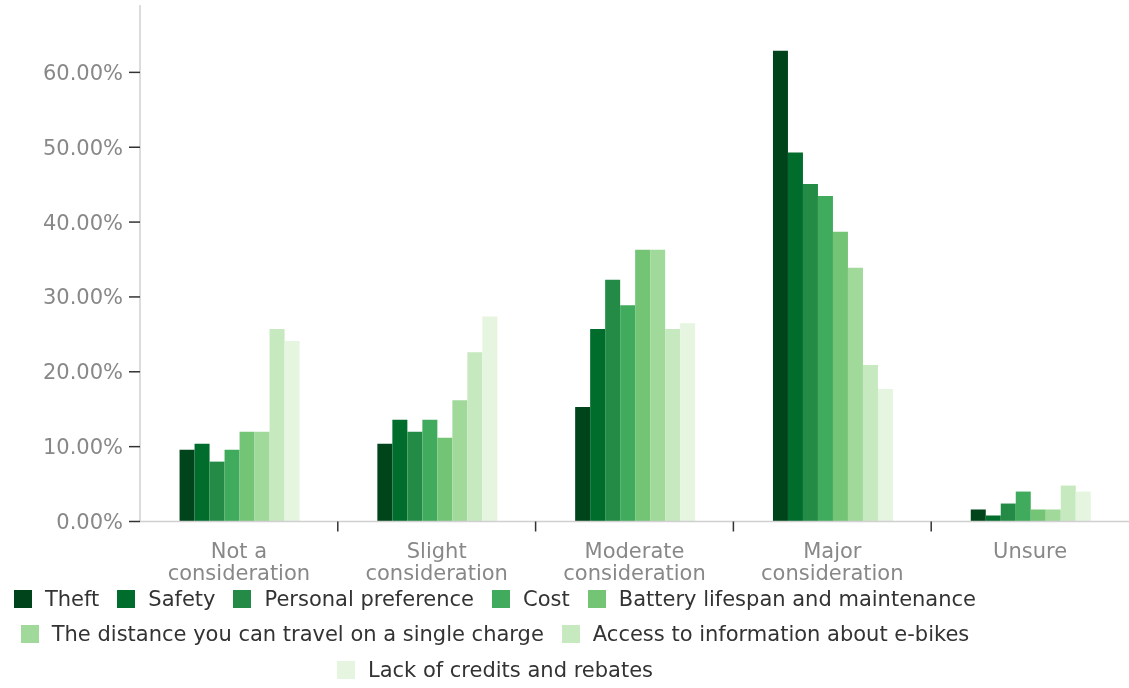 This screenshot has height=688, width=1129. Describe the element at coordinates (832, 561) in the screenshot. I see `x-tick-label: Major consideration` at that location.